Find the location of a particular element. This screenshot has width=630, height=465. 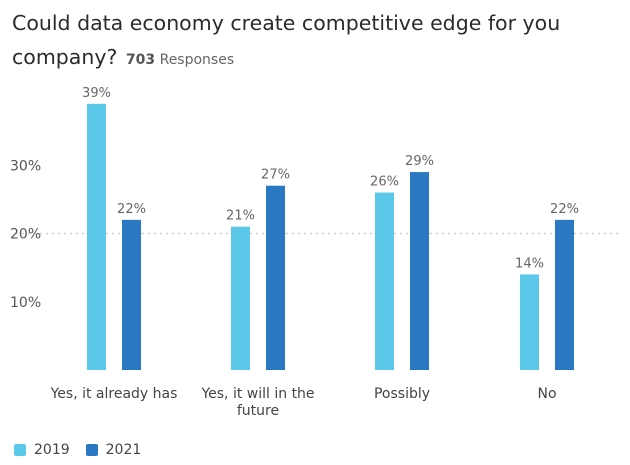

data-label: 26% is located at coordinates (384, 182).